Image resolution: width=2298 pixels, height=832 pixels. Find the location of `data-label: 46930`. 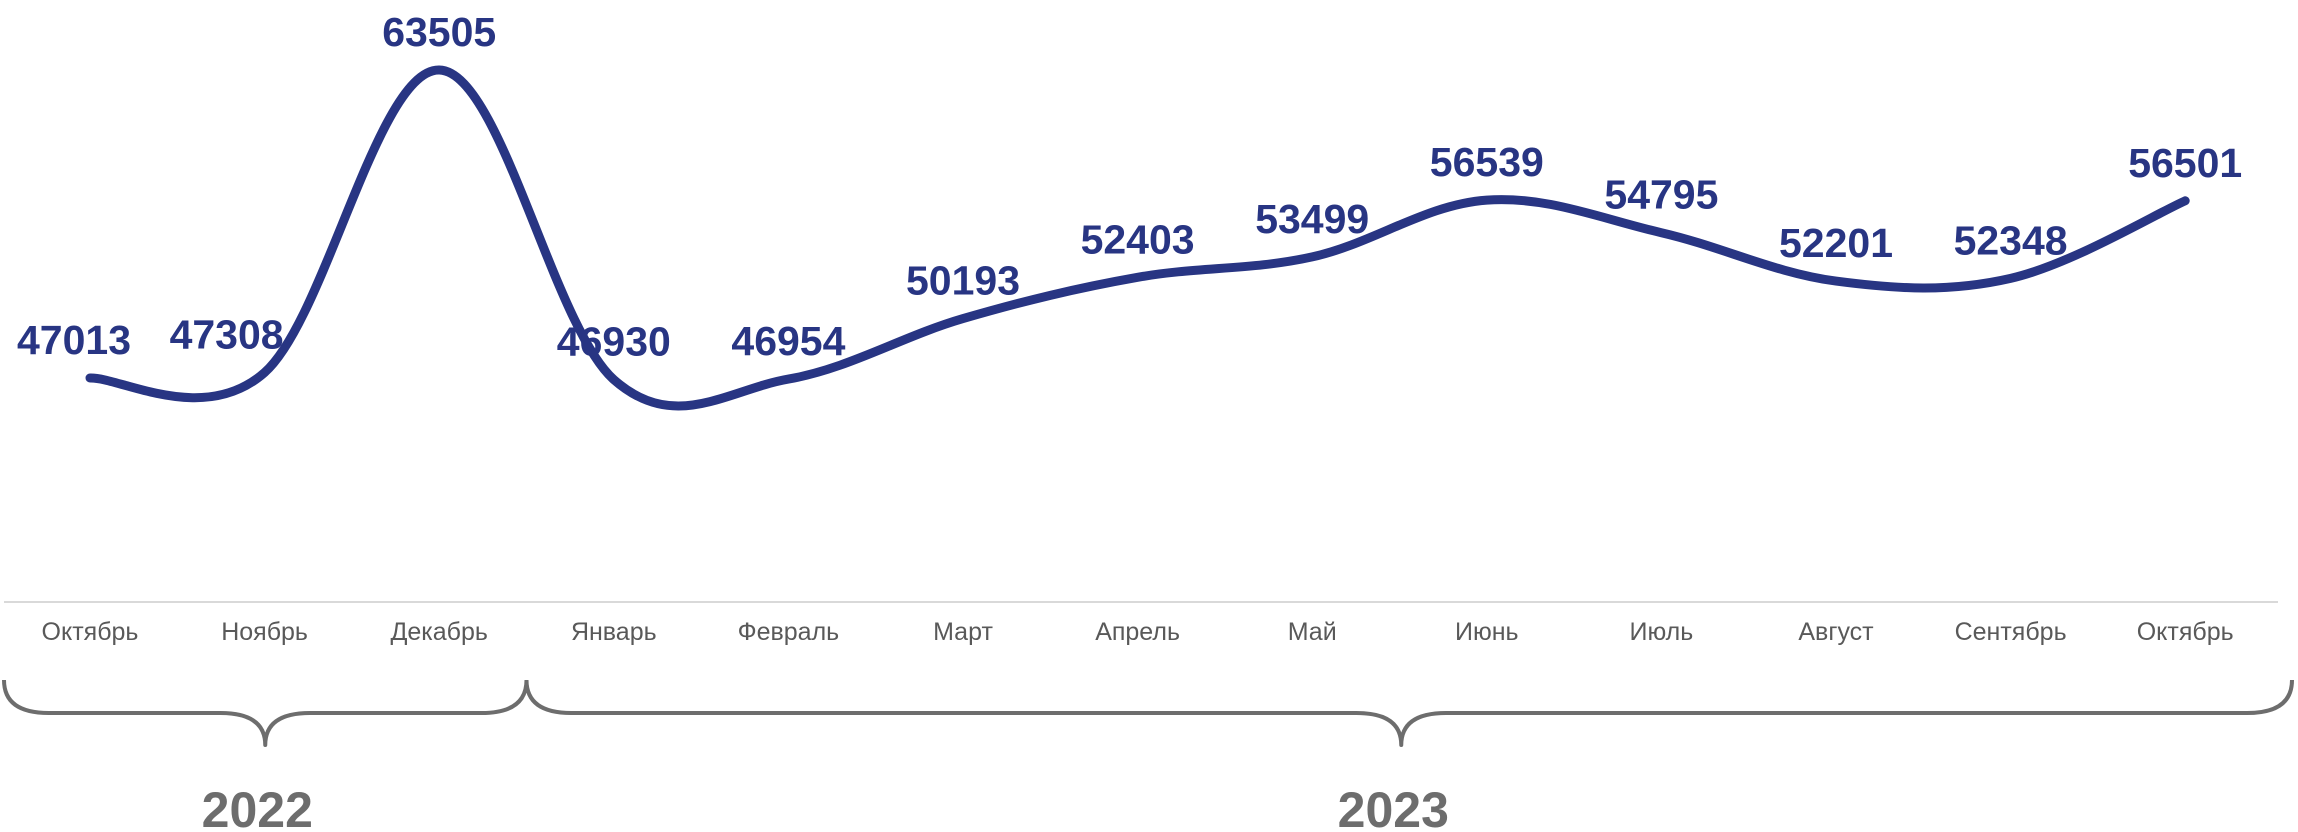

data-label: 46930 is located at coordinates (614, 342).